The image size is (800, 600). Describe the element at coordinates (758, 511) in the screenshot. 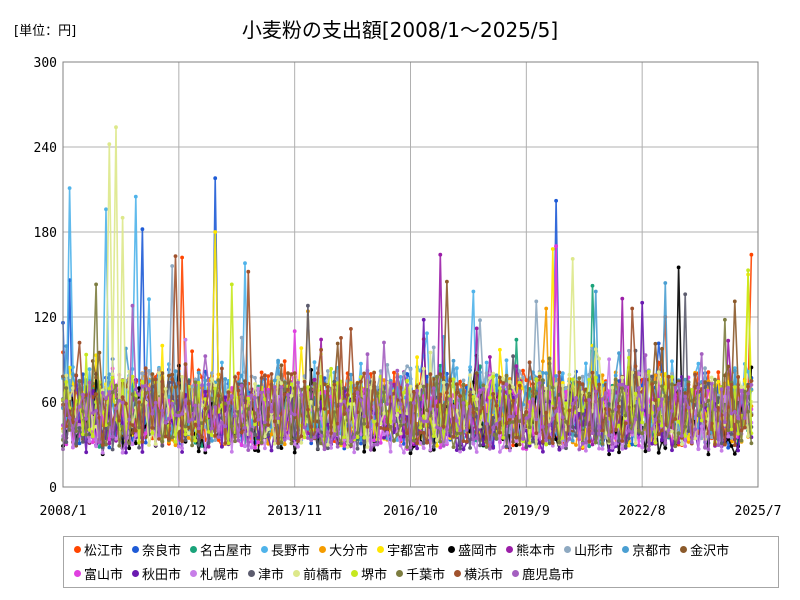

I see `x-tick-label: 2025/7` at that location.